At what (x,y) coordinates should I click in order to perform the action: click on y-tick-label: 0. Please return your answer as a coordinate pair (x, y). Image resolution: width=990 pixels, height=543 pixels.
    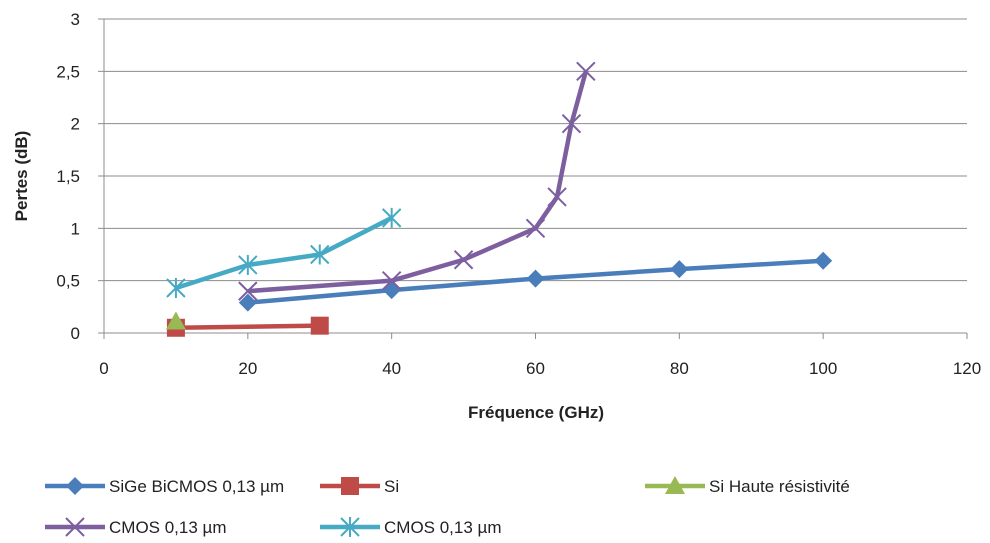
    Looking at the image, I should click on (75, 333).